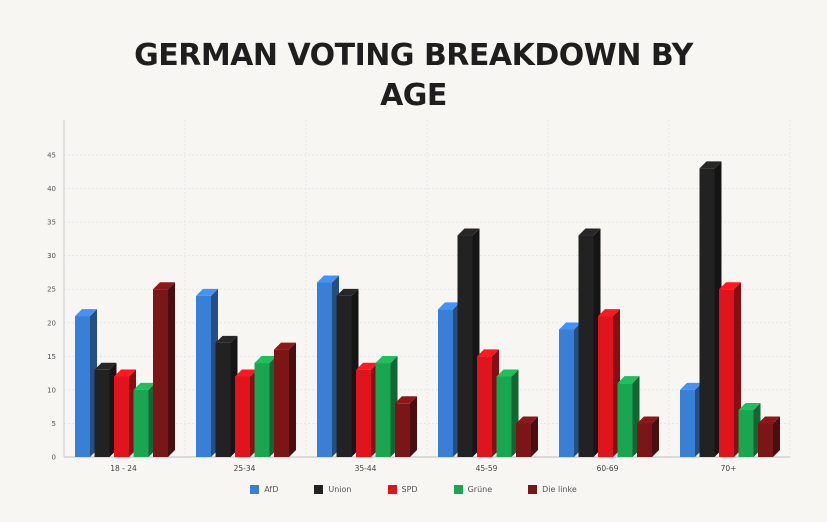  I want to click on legend-item-spd: SPD, so click(402, 489).